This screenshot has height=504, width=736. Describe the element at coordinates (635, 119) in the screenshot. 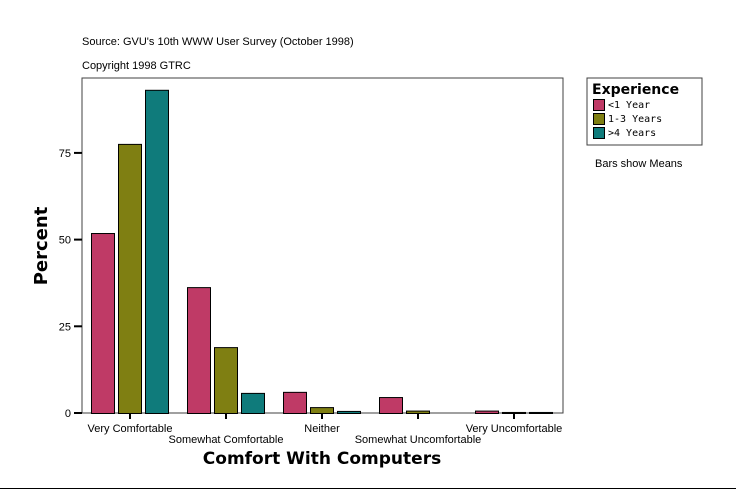

I see `legend-label-1: 1-3 Years` at that location.